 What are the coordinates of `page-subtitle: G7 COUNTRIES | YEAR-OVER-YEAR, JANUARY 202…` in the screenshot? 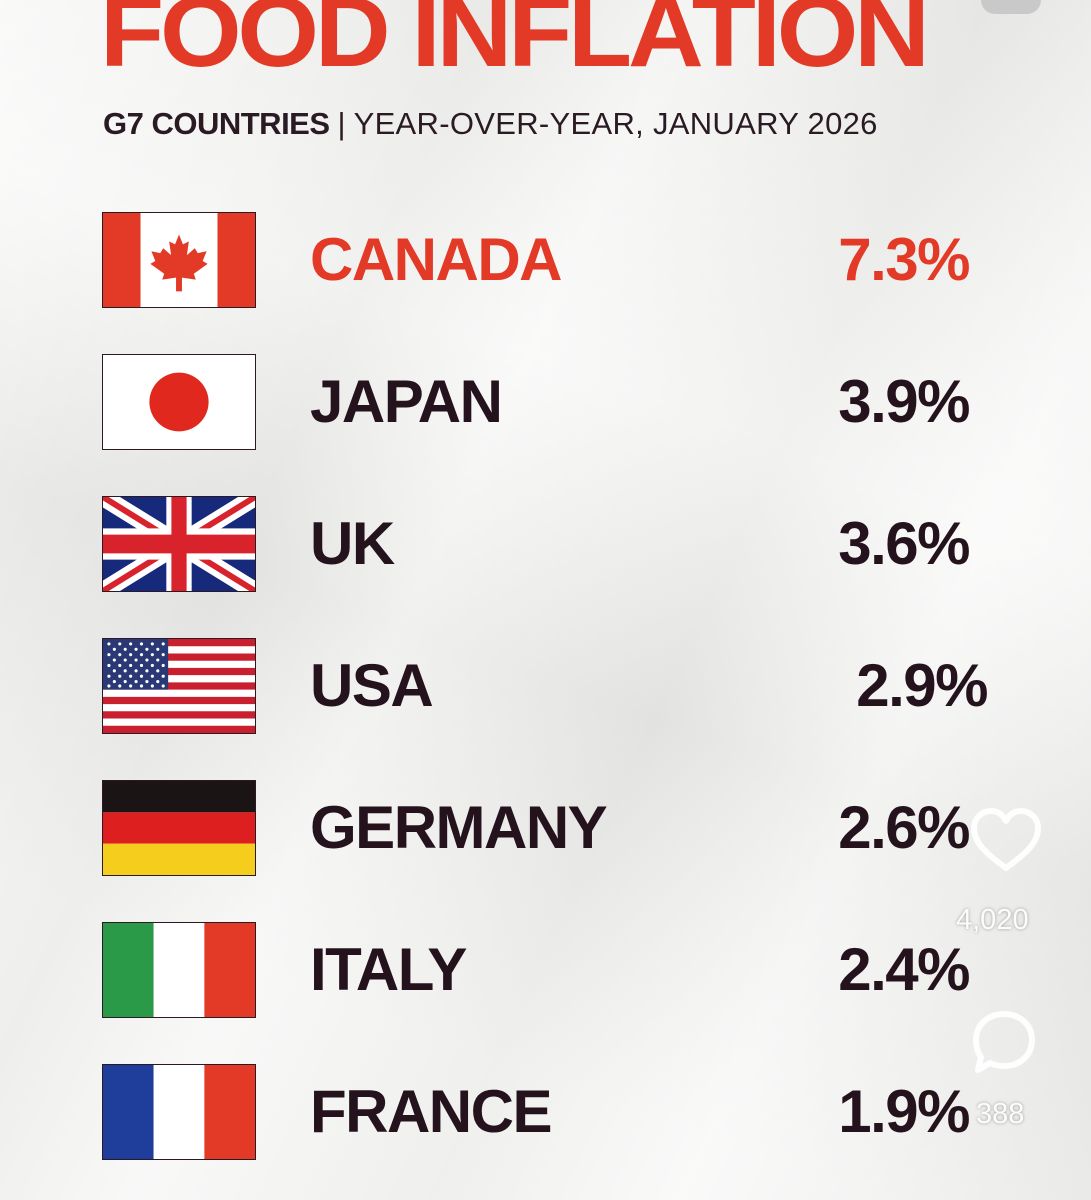 It's located at (490, 124).